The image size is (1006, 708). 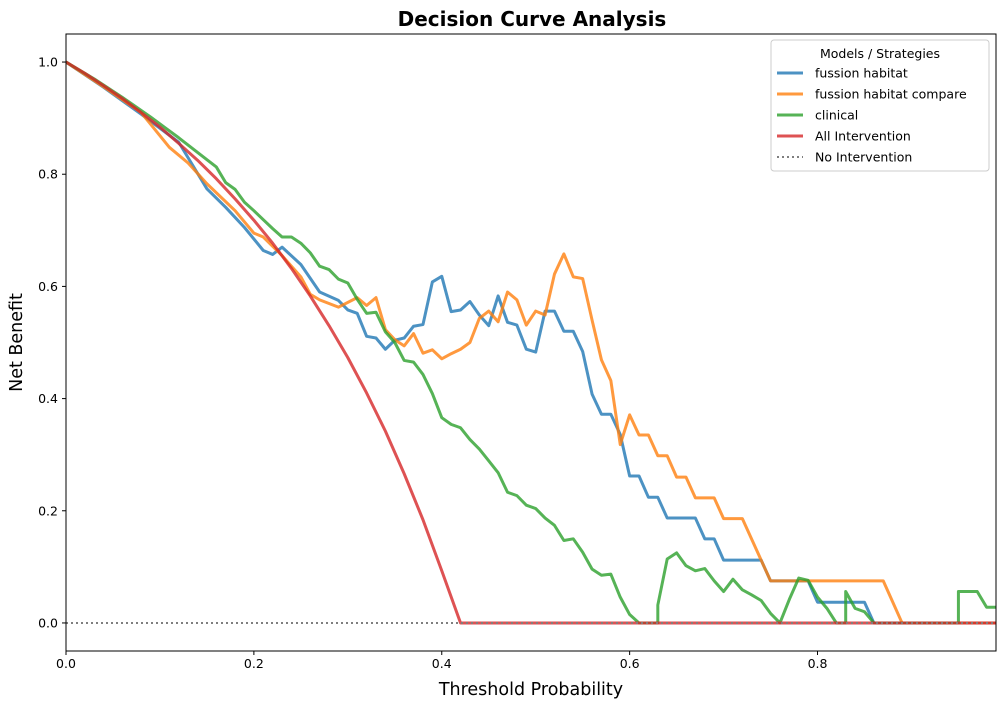 I want to click on y-tick-label: 0.4, so click(x=48, y=398).